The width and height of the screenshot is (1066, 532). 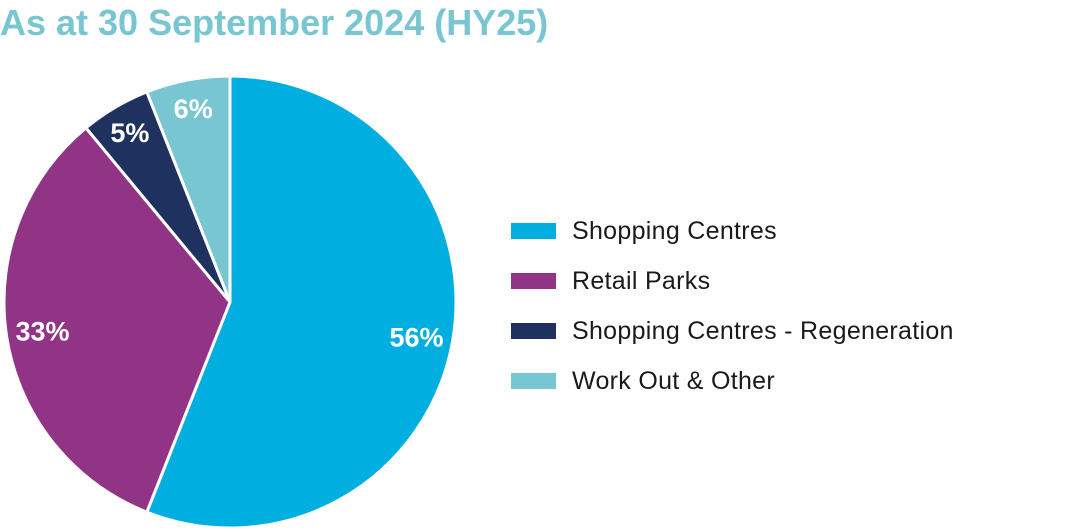 What do you see at coordinates (641, 280) in the screenshot?
I see `legend-label-retail-parks: Retail Parks` at bounding box center [641, 280].